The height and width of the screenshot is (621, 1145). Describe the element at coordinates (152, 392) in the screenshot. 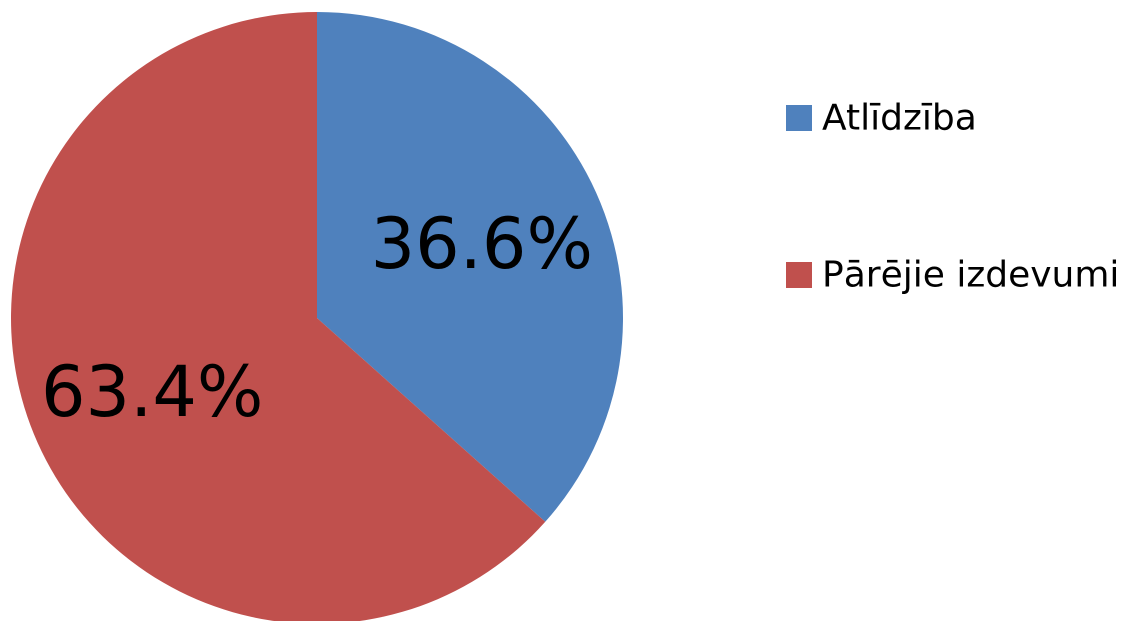

I see `data-label-2: 63.4%` at that location.